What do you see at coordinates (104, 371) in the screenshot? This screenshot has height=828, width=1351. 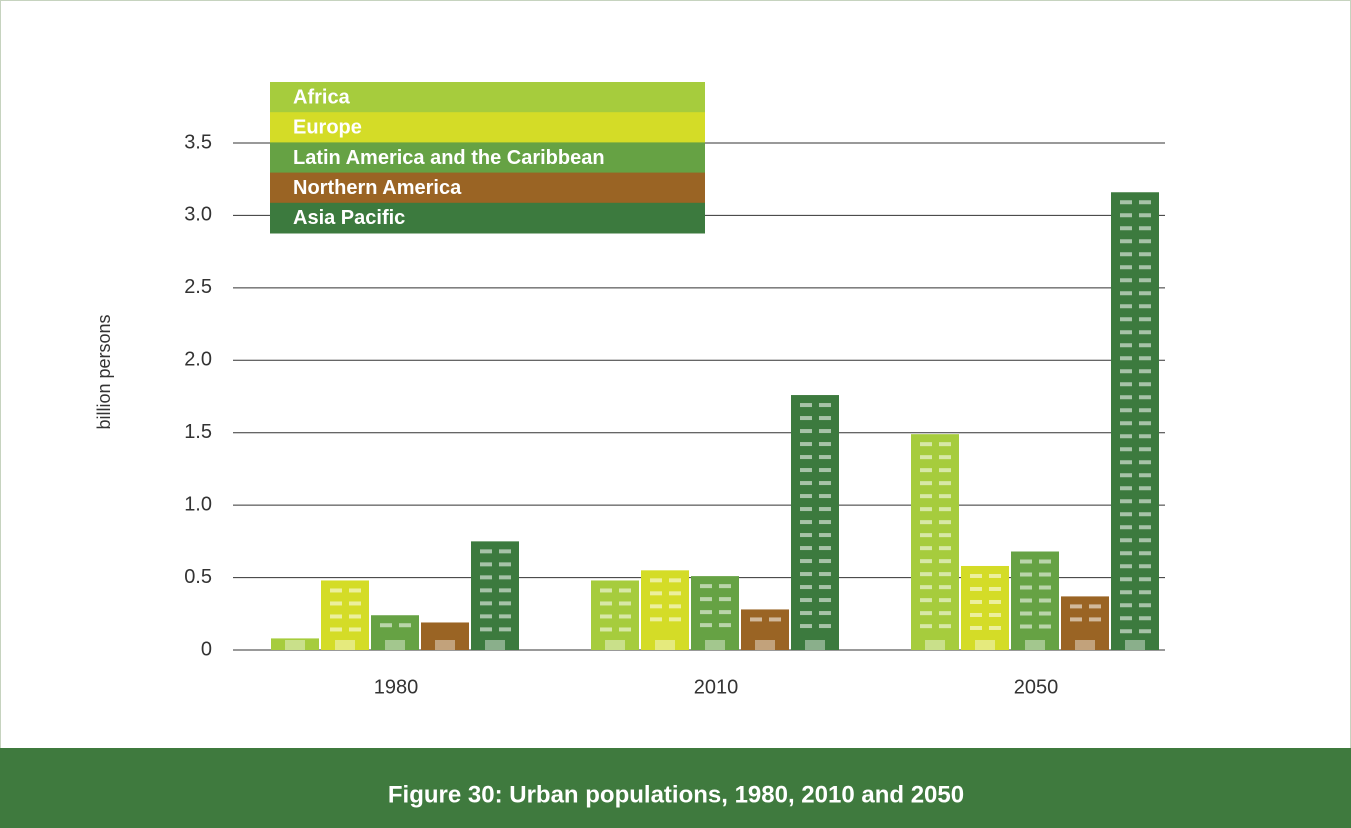 I see `y-axis-label: billion persons` at bounding box center [104, 371].